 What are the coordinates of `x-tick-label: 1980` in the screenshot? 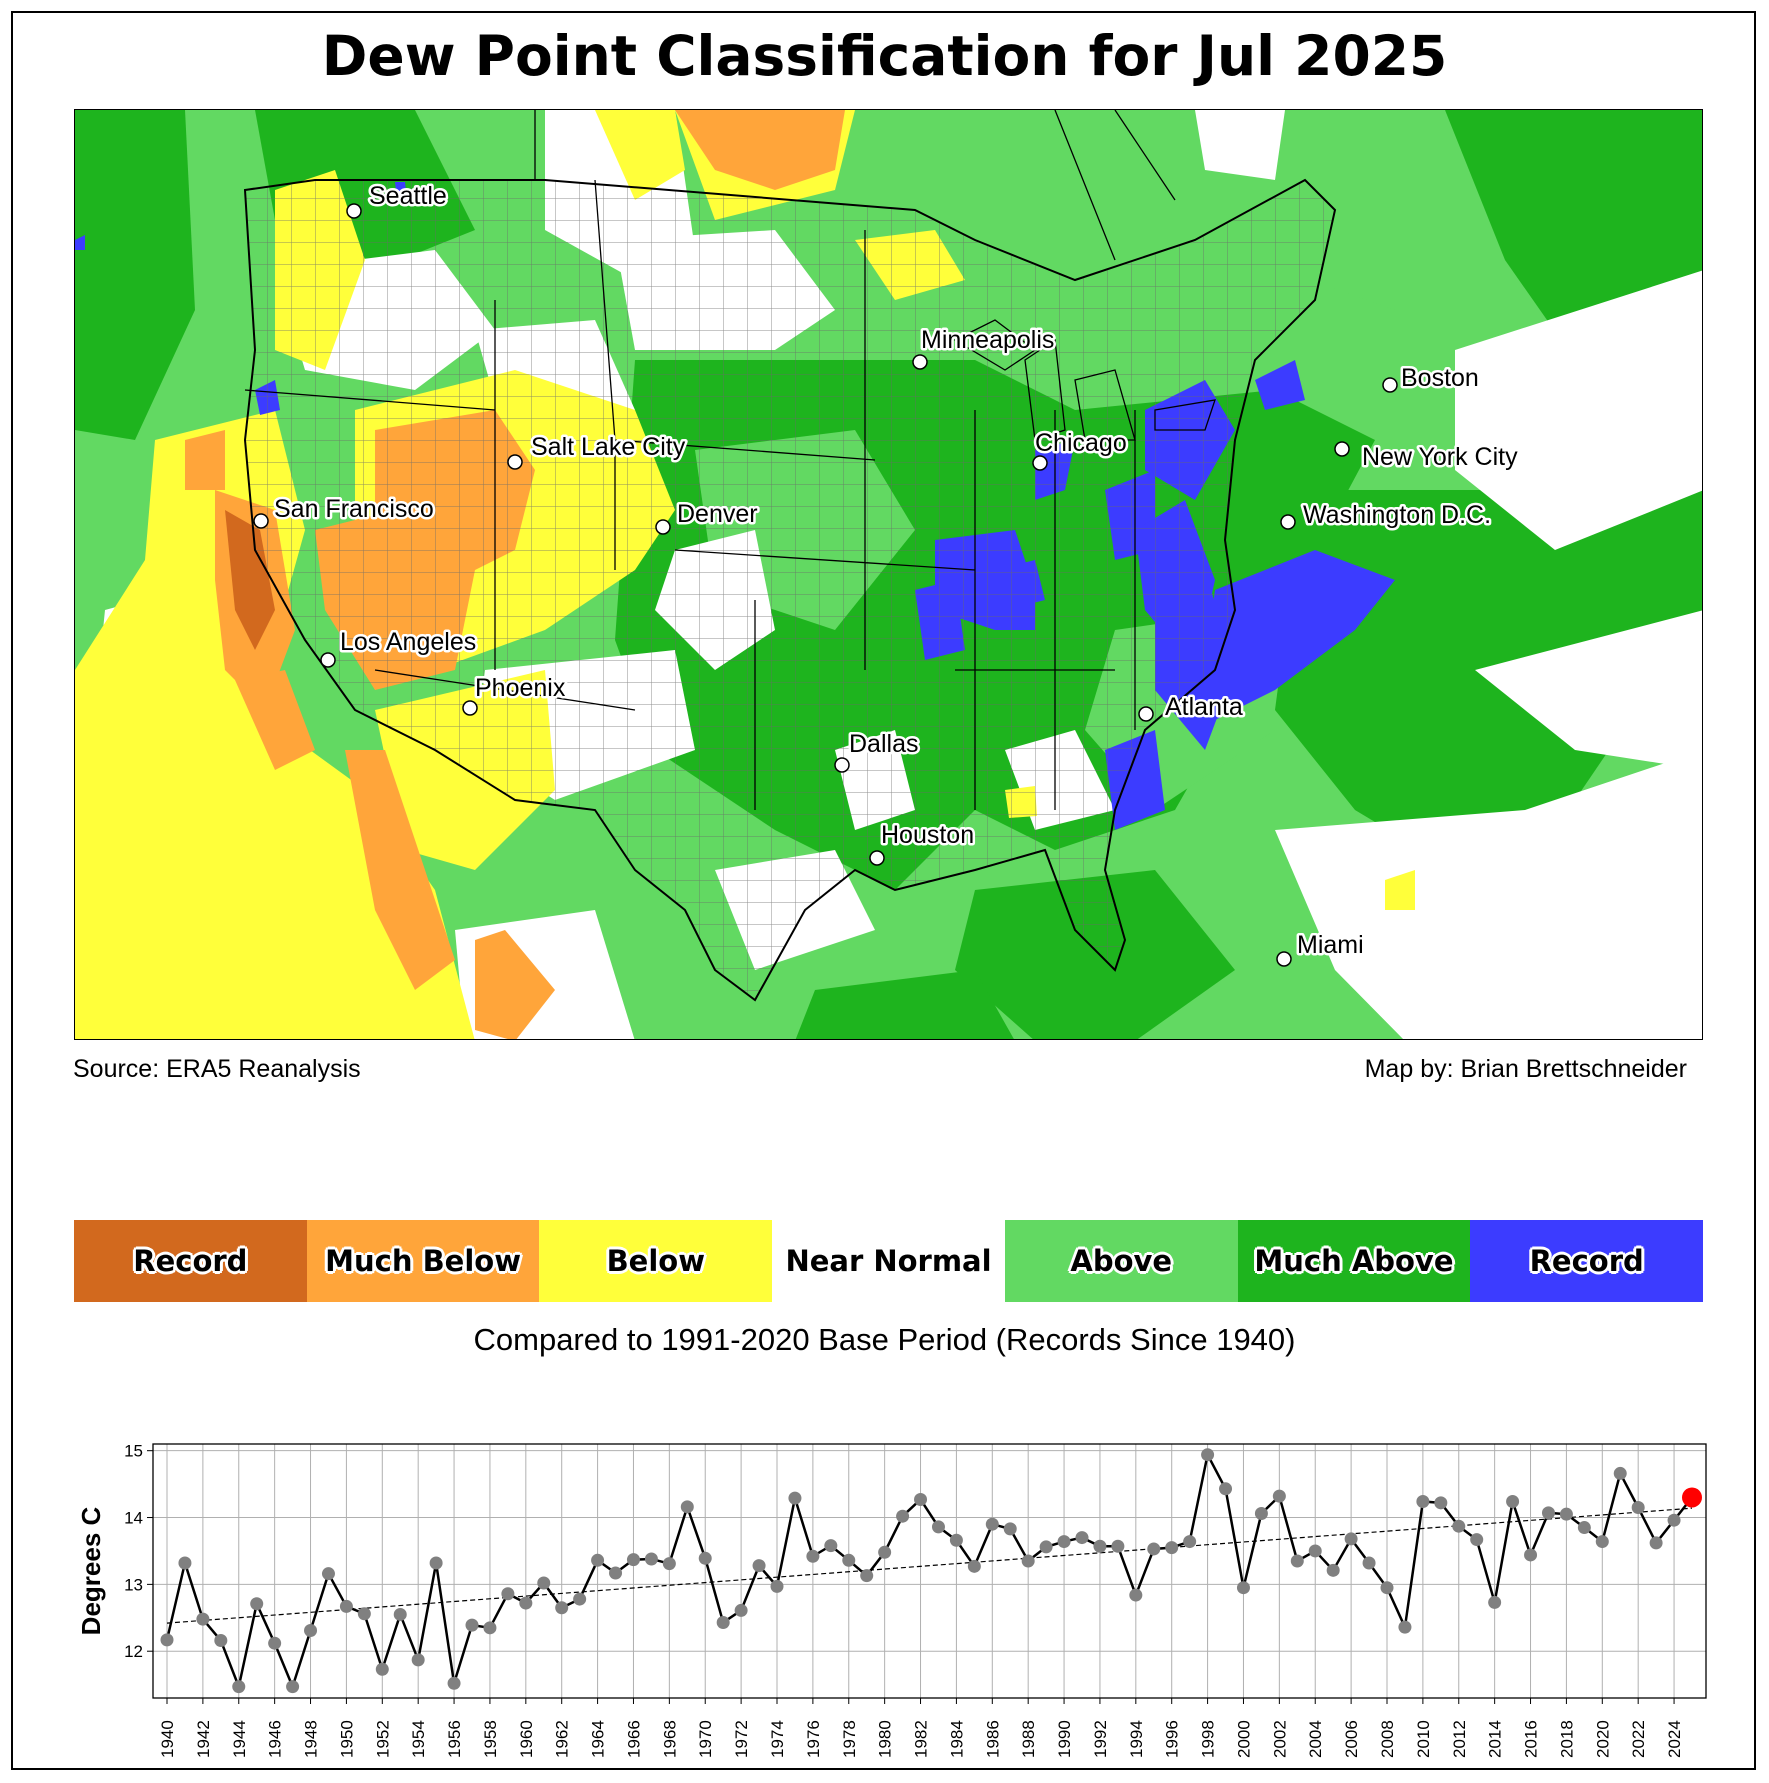 It's located at (885, 1739).